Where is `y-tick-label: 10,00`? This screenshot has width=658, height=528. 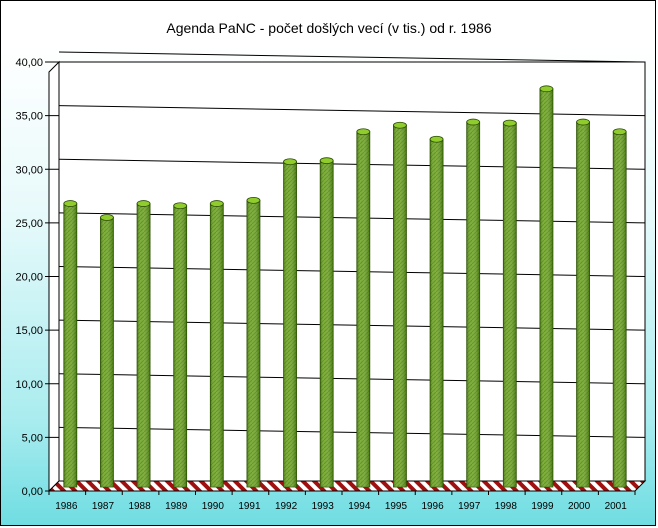 y-tick-label: 10,00 is located at coordinates (29, 385).